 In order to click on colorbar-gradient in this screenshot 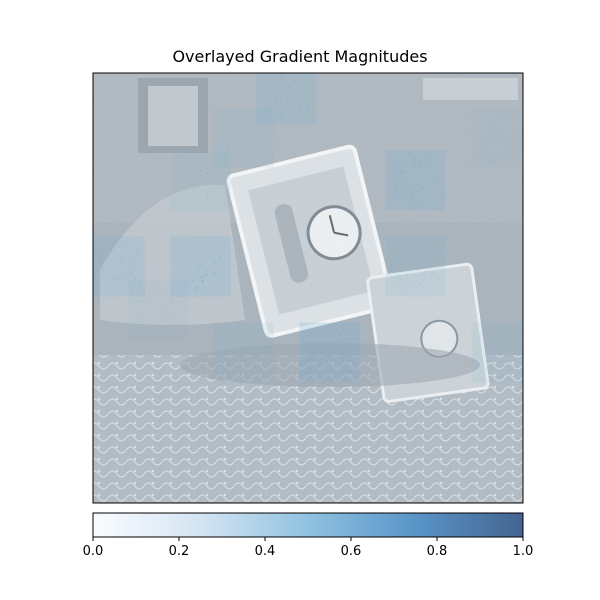, I will do `click(308, 525)`.